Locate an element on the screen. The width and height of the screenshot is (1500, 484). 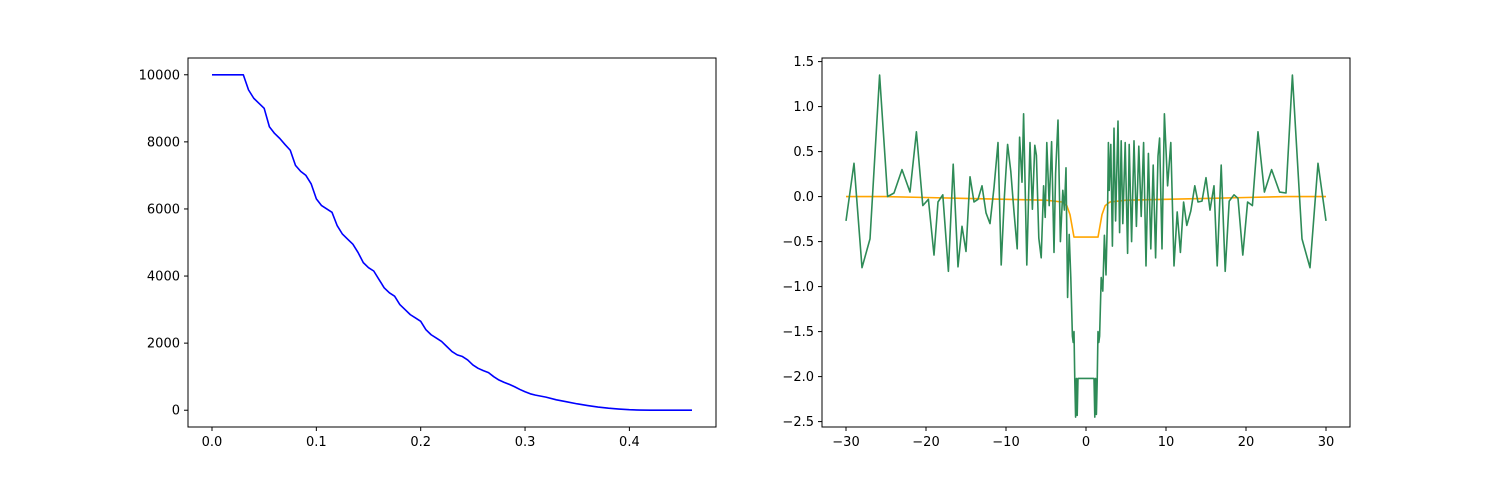
chart-1-y-tick-label: −1.0 is located at coordinates (798, 287).